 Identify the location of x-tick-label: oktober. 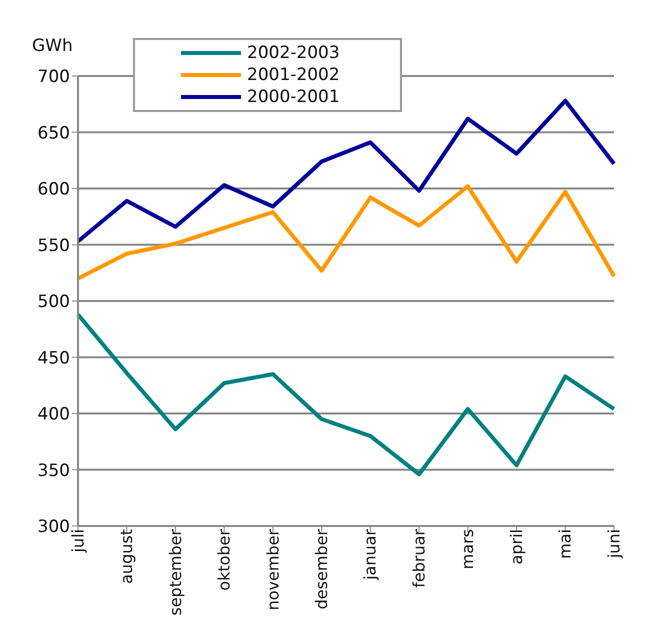
(224, 559).